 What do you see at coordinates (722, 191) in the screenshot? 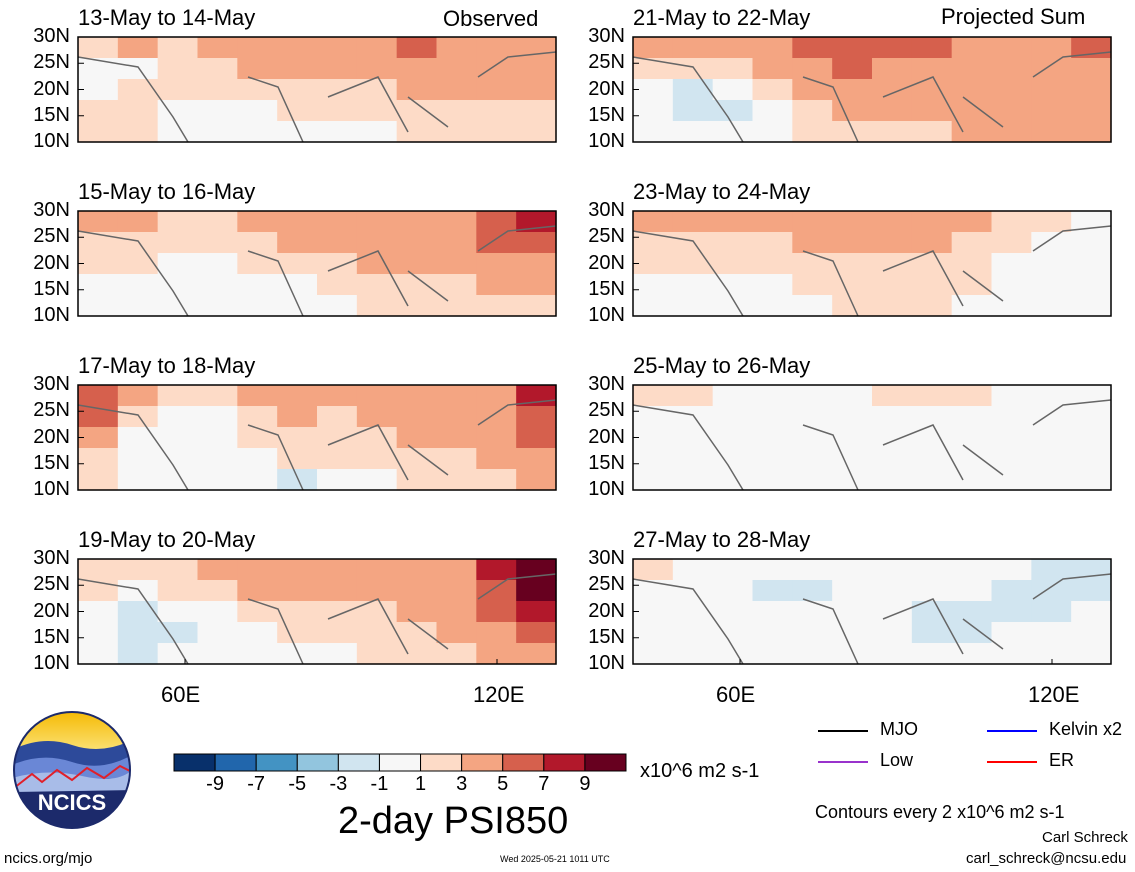
I see `panel-title: 23-May to 24-May` at bounding box center [722, 191].